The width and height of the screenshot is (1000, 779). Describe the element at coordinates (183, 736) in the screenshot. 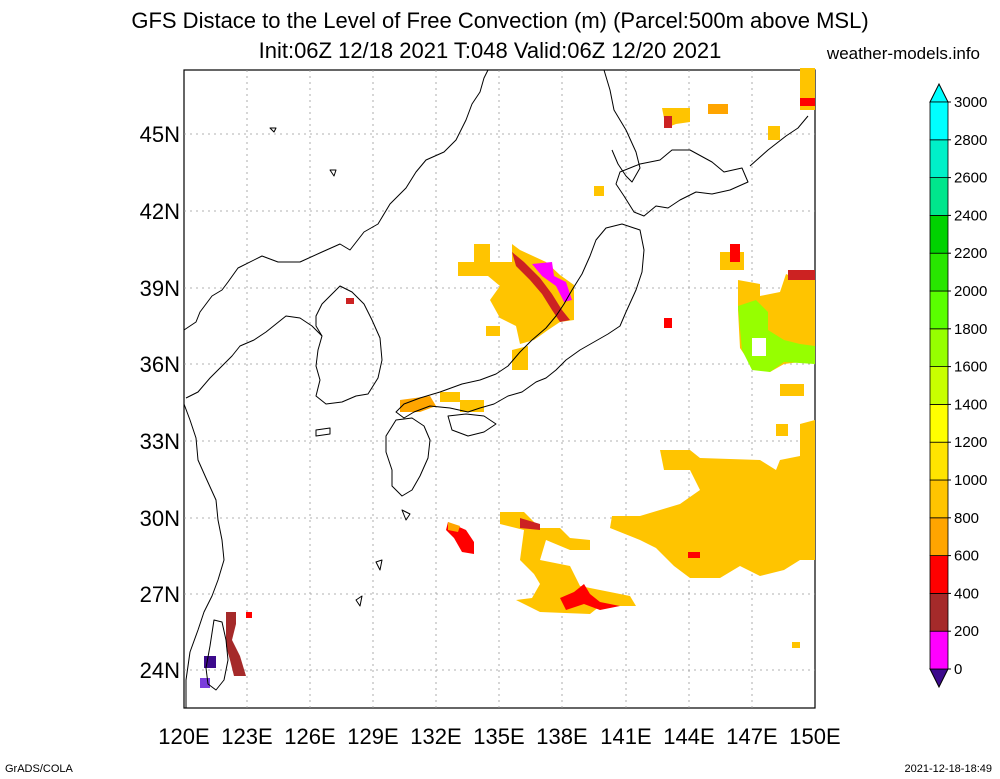

I see `lon-label-120e: 120E` at that location.